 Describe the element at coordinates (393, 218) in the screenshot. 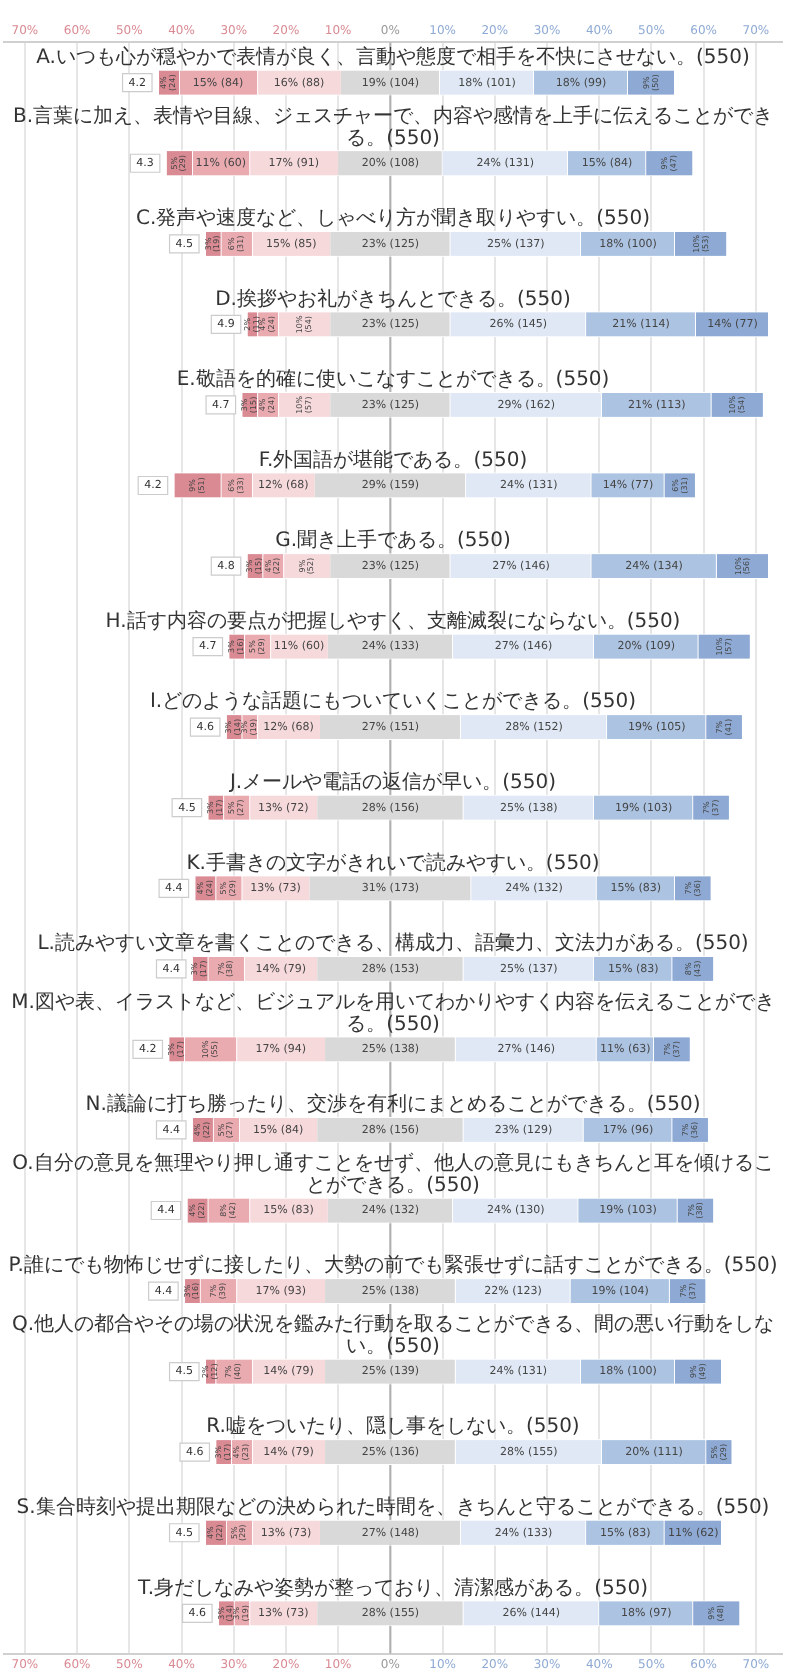

I see `y-tick-label: C.発声や速度など、しゃべり方が聞き取りやすい。(550)` at that location.